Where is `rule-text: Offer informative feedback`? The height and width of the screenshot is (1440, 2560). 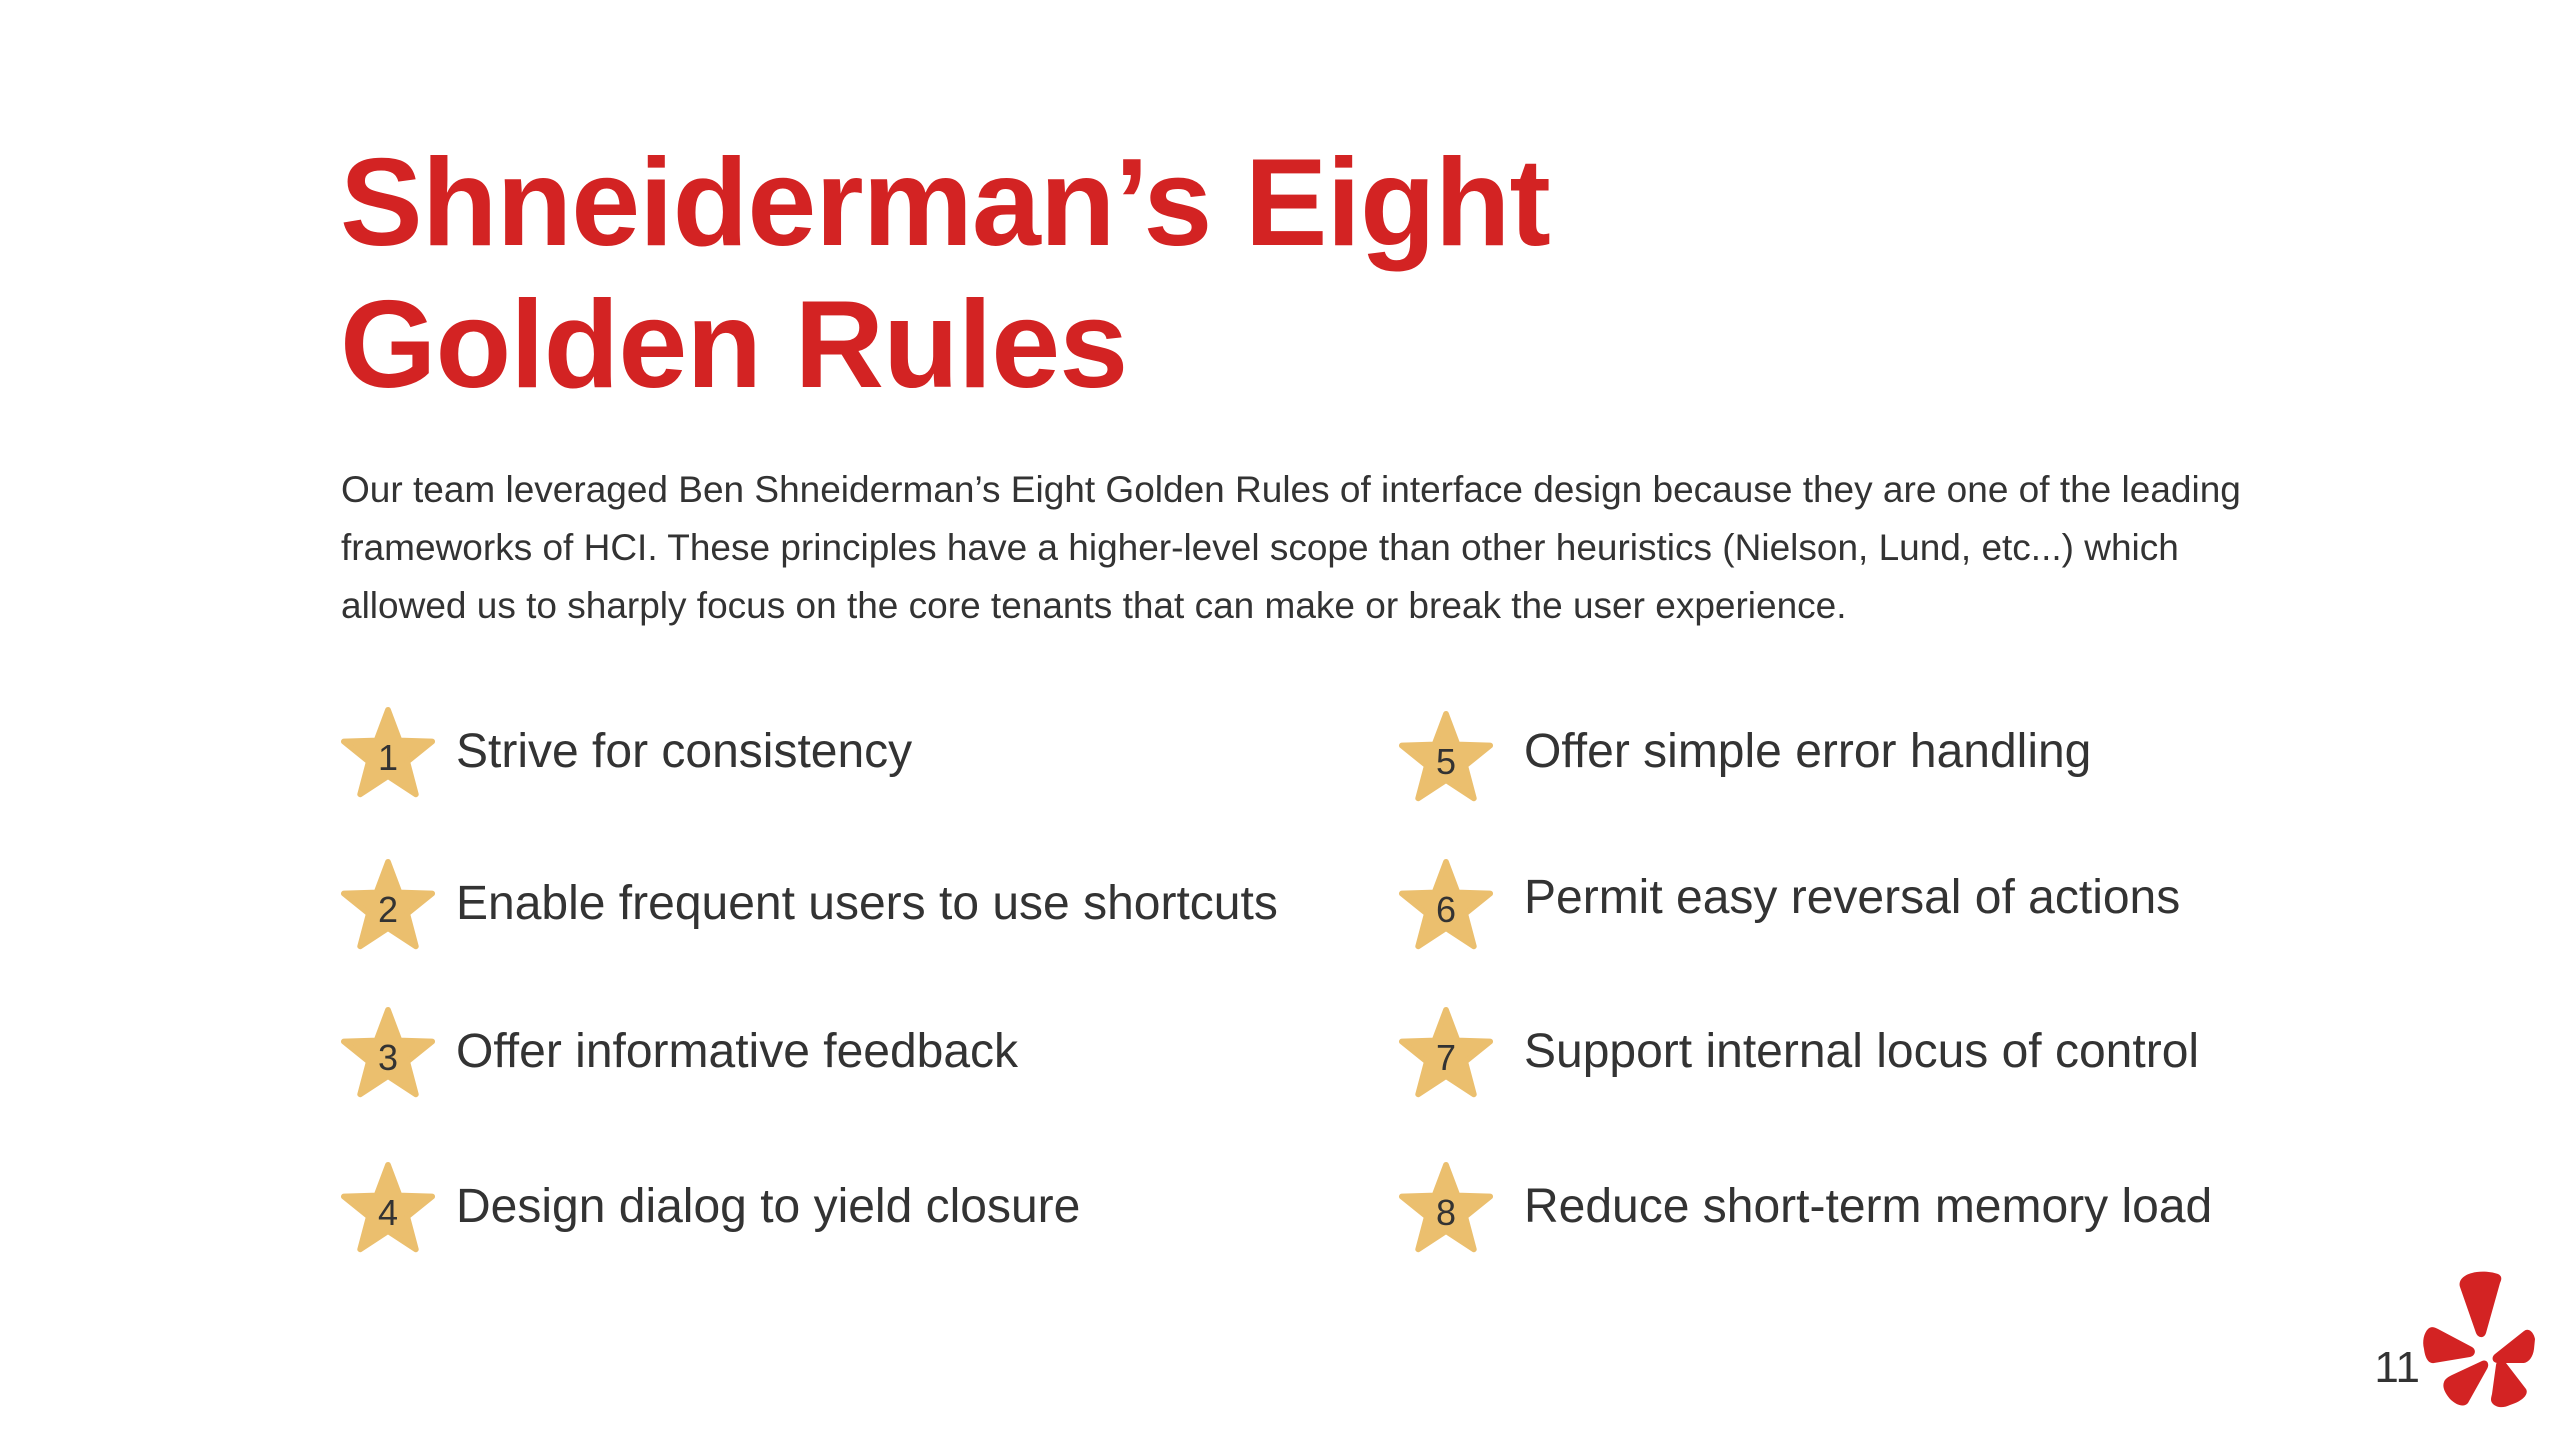 rule-text: Offer informative feedback is located at coordinates (737, 1051).